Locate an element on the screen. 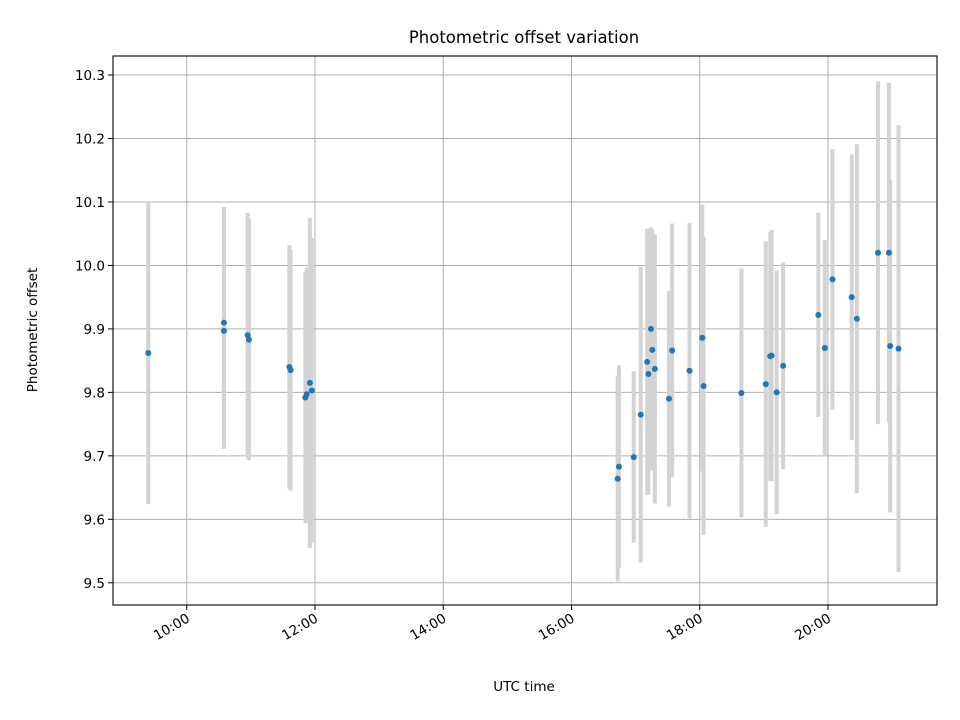  y-axis-ticks: 9.5 9.6 9.7 9.8 9.9 10.0 10.1 10.2 10.3 is located at coordinates (94, 330).